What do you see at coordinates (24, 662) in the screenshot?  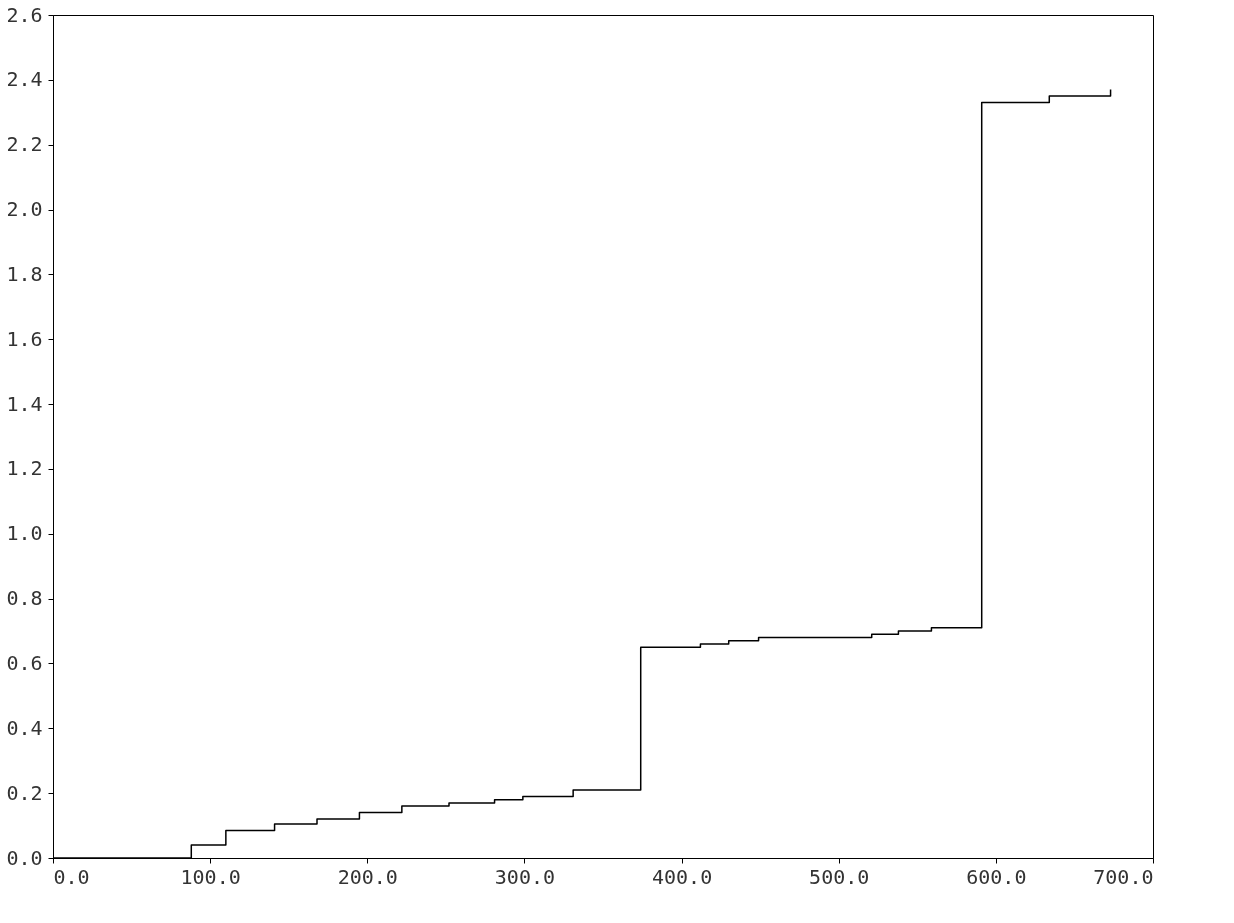 I see `y-tick-label: 0.6` at bounding box center [24, 662].